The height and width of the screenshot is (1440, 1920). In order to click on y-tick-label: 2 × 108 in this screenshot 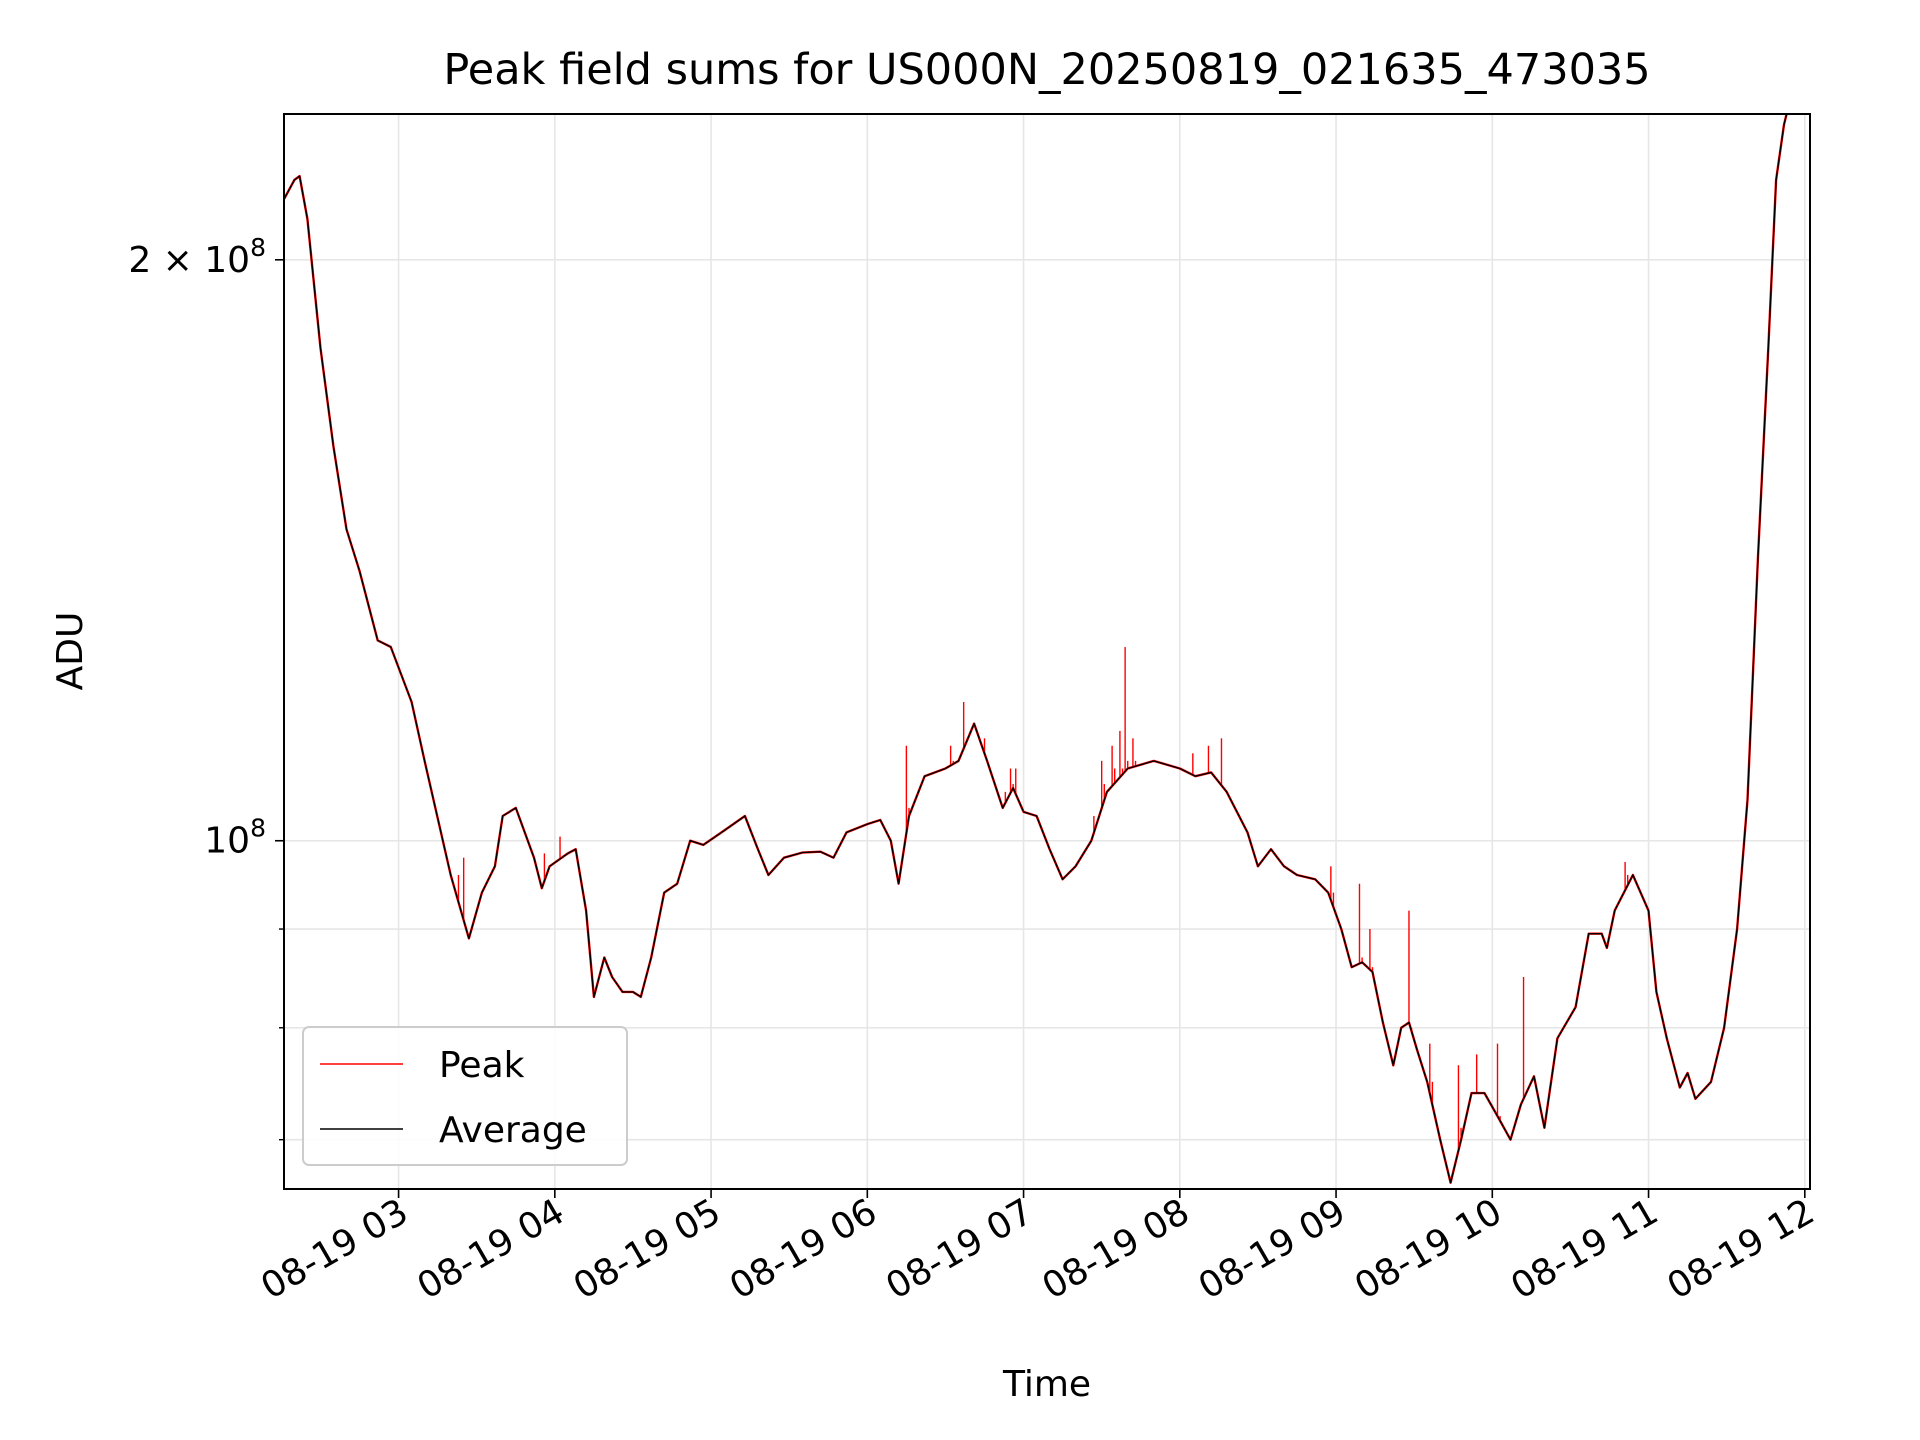, I will do `click(197, 257)`.